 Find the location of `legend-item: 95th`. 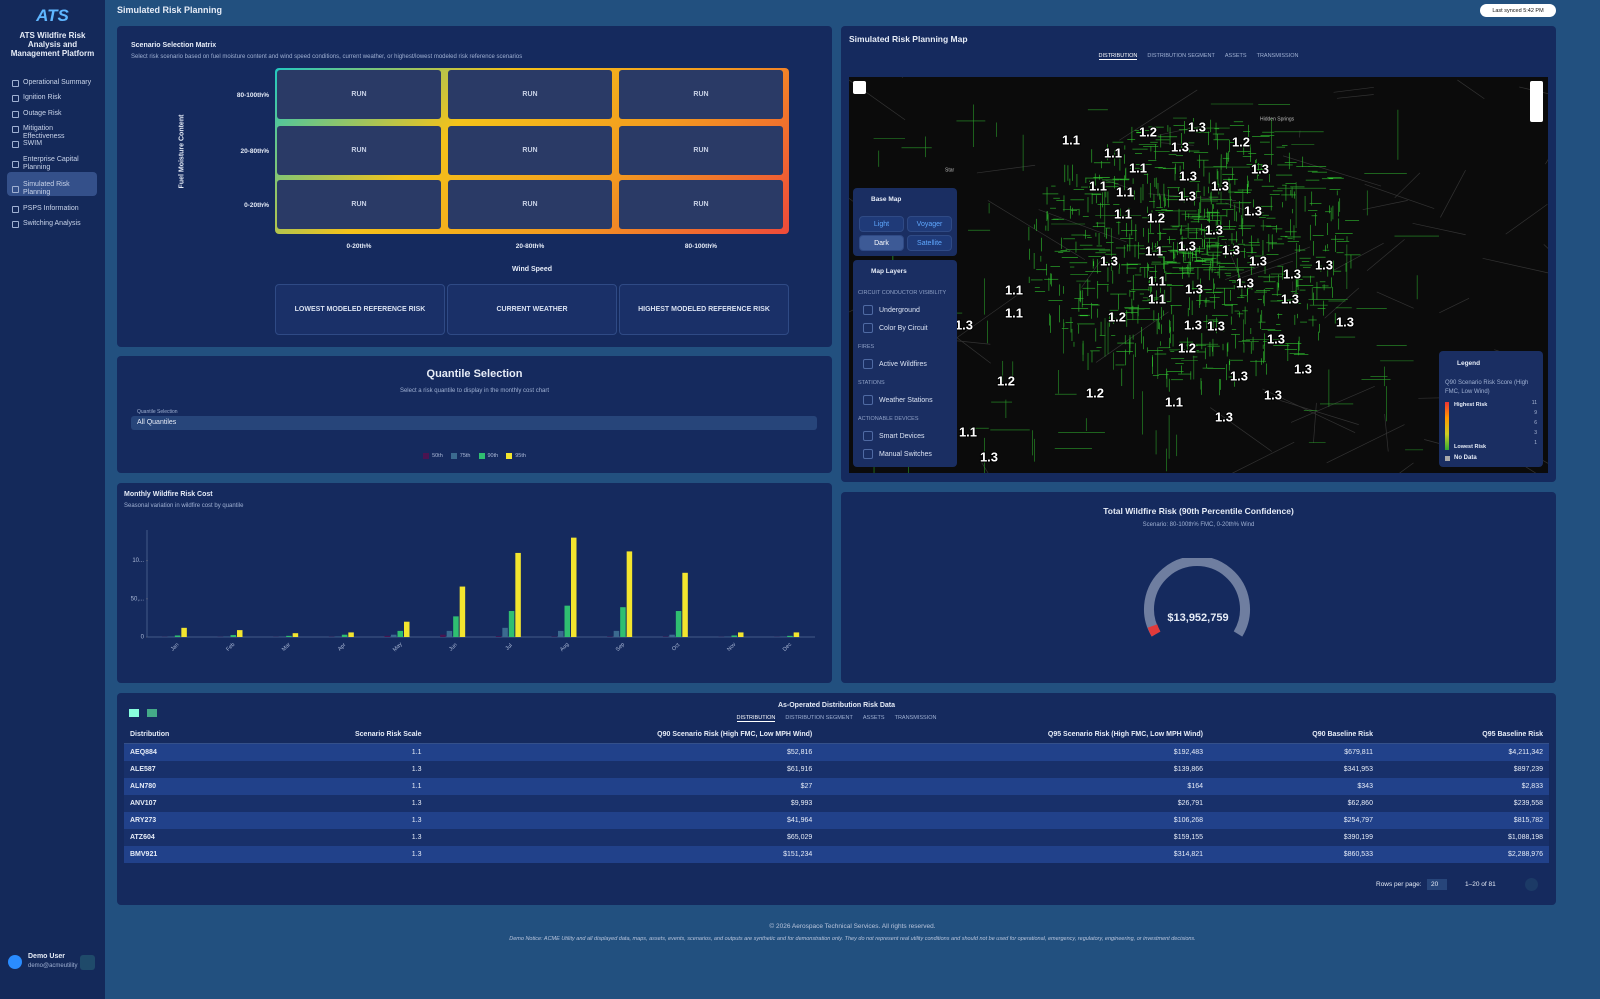

legend-item: 95th is located at coordinates (516, 456).